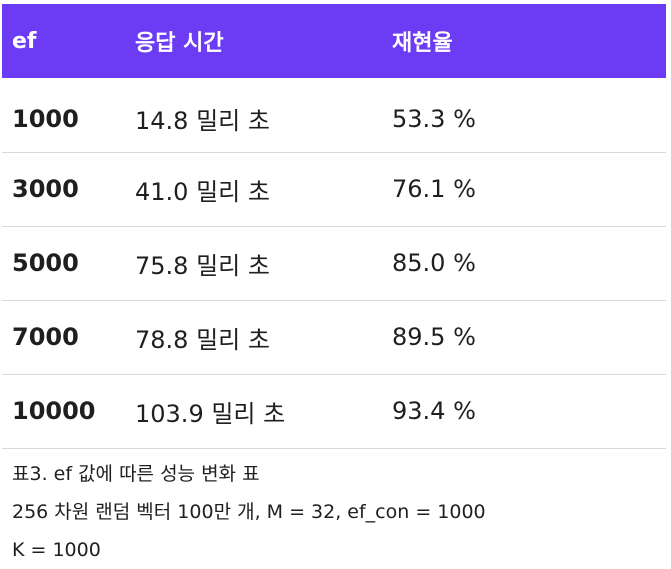 This screenshot has height=569, width=671. What do you see at coordinates (54, 411) in the screenshot?
I see `cell-ef: 10000` at bounding box center [54, 411].